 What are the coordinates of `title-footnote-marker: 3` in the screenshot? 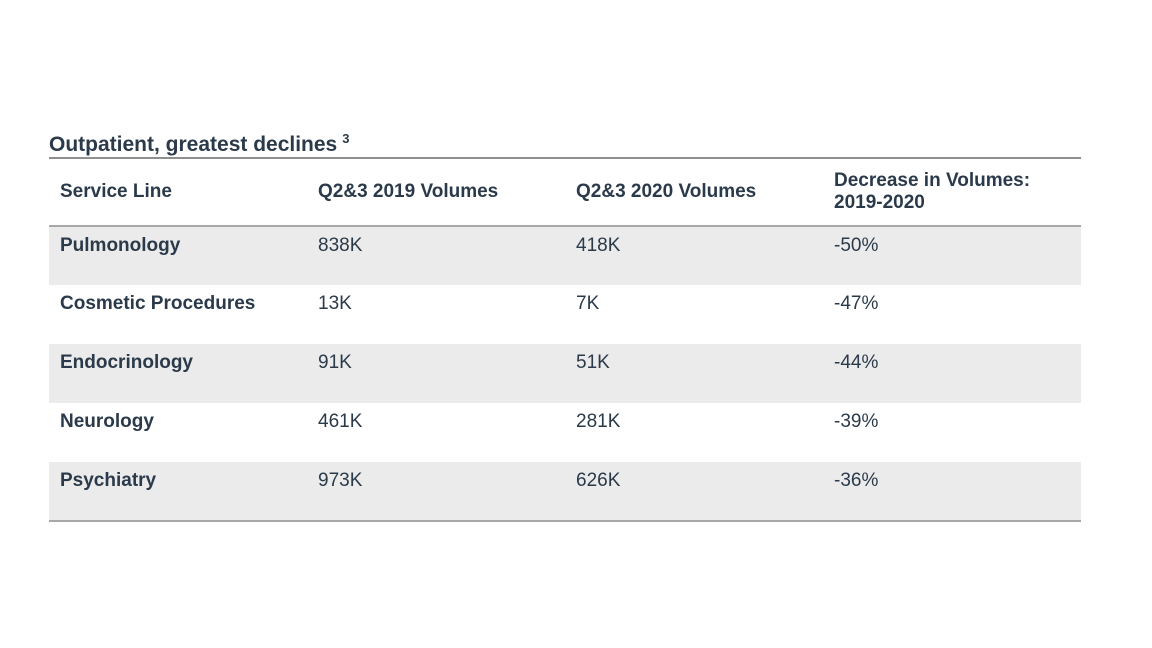 It's located at (346, 138).